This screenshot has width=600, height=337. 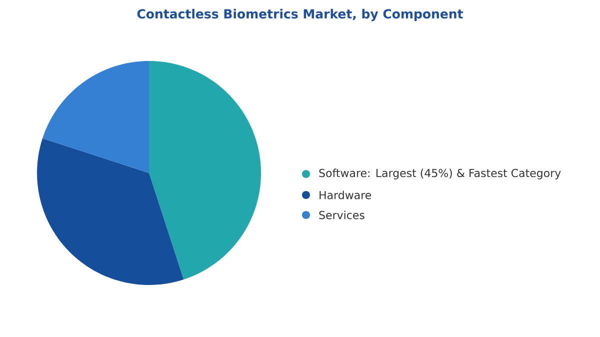 I want to click on chart-title: Contactless Biometrics Market, by Component, so click(x=300, y=15).